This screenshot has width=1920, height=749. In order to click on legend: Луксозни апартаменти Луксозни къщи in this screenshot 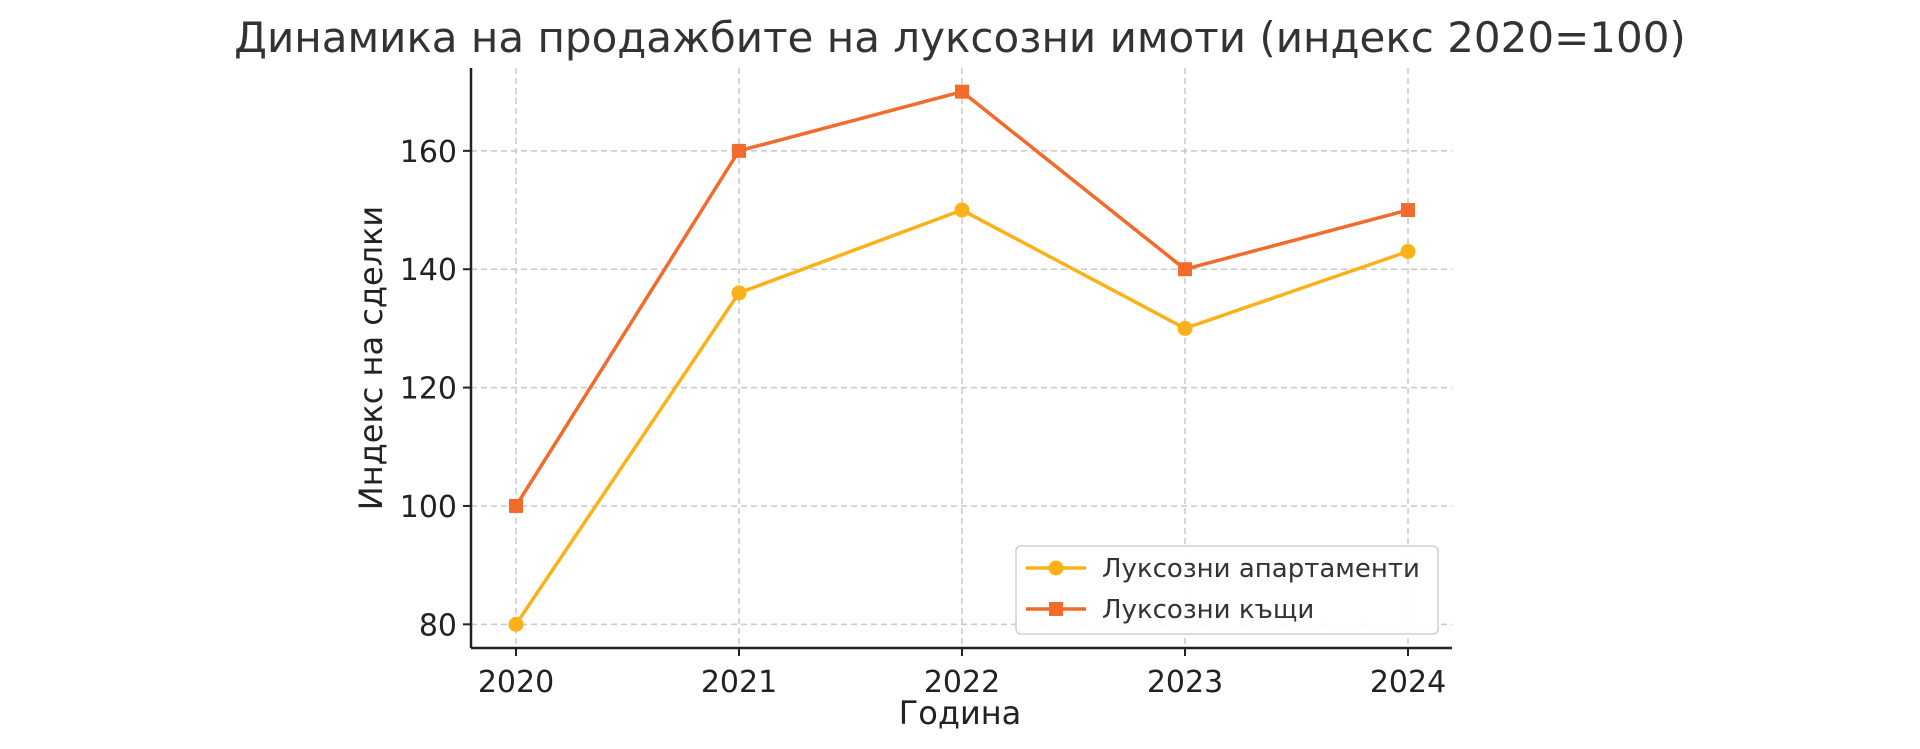, I will do `click(1227, 590)`.